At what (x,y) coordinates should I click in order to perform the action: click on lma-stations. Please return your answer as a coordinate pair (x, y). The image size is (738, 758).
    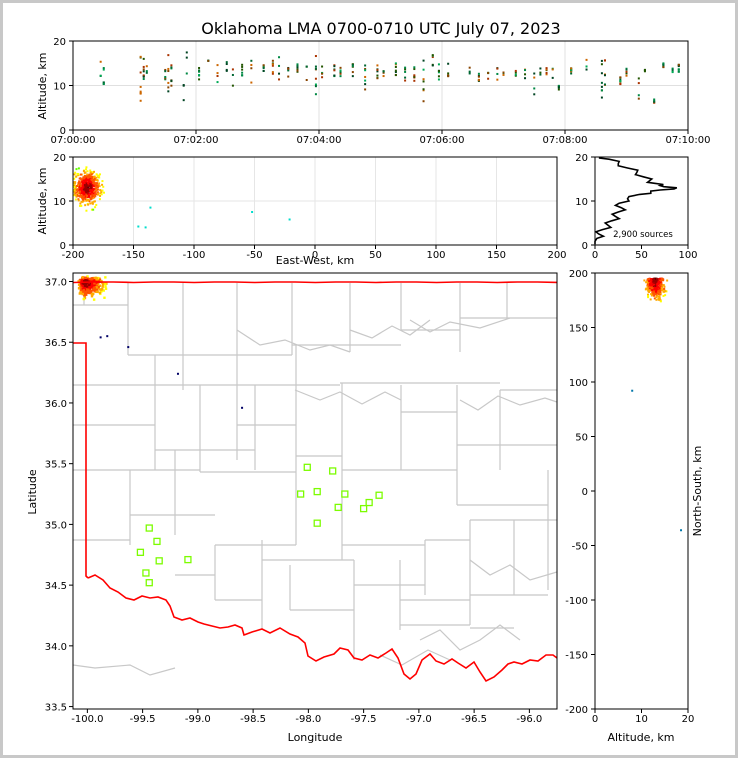
    Looking at the image, I should click on (259, 525).